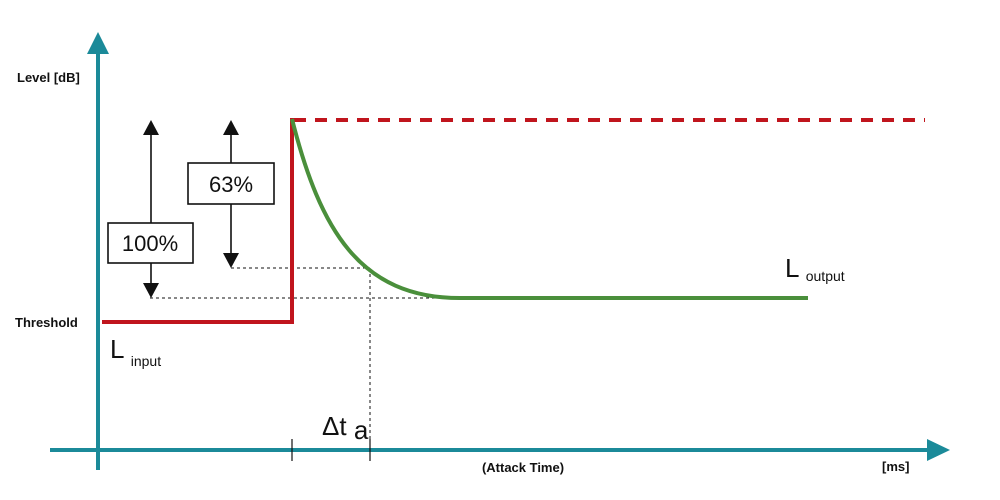 The image size is (1000, 500). What do you see at coordinates (198, 221) in the screenshot?
I see `input-level-line` at bounding box center [198, 221].